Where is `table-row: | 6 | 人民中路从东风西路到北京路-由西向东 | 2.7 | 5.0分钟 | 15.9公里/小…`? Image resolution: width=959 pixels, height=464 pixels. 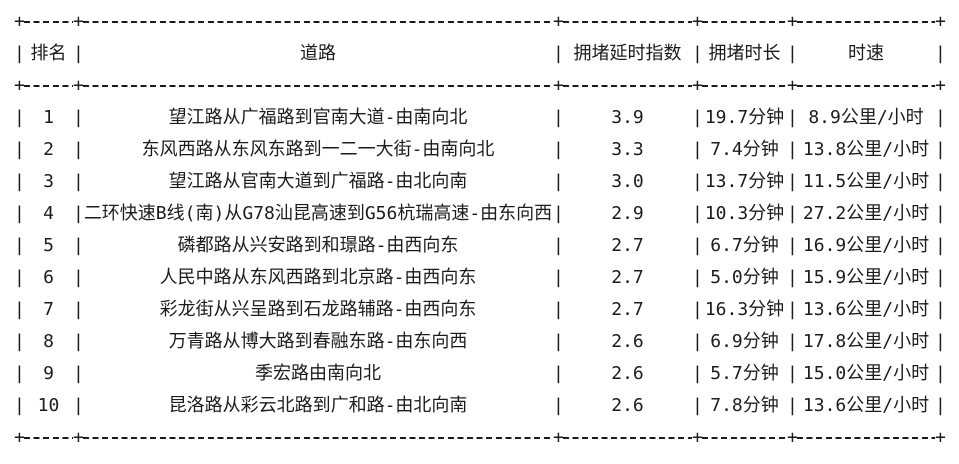
table-row: | 6 | 人民中路从东风西路到北京路-由西向东 | 2.7 | 5.0分钟 | 15.9公里/小… is located at coordinates (480, 278).